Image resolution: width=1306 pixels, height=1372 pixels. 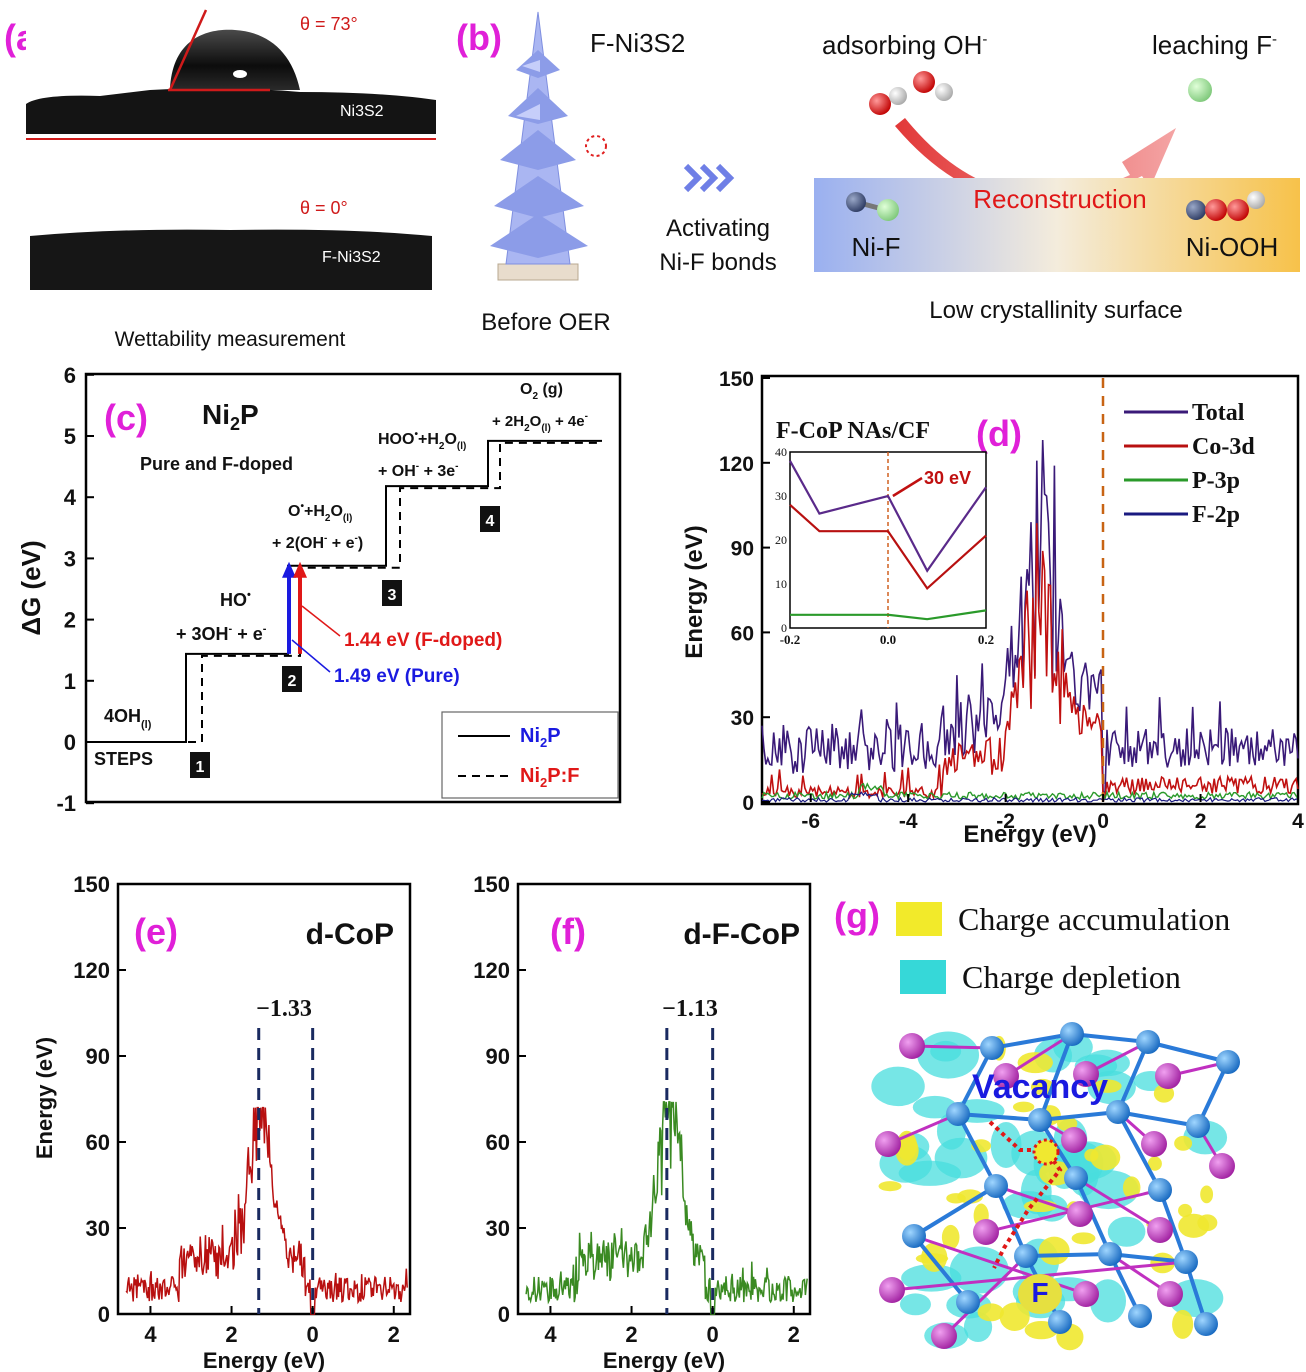 I want to click on inset-title: F-CoP NAs/CF, so click(x=853, y=431).